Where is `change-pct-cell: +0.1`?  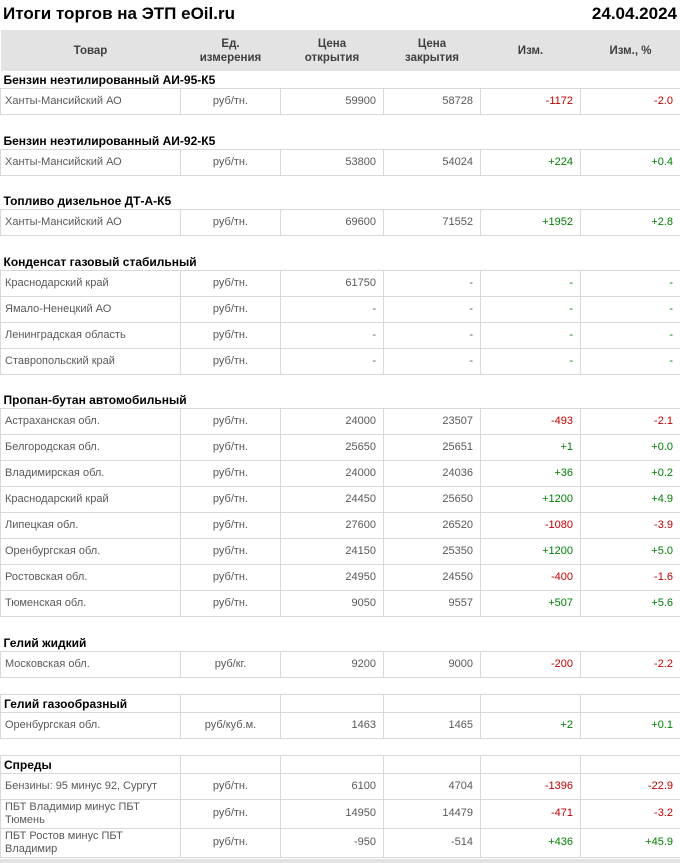
change-pct-cell: +0.1 is located at coordinates (630, 725).